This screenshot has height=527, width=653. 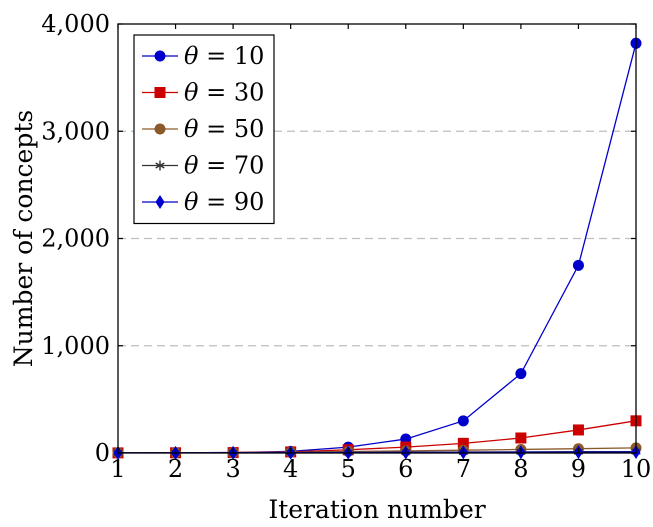 What do you see at coordinates (23, 238) in the screenshot?
I see `y-axis-label: Number of concepts` at bounding box center [23, 238].